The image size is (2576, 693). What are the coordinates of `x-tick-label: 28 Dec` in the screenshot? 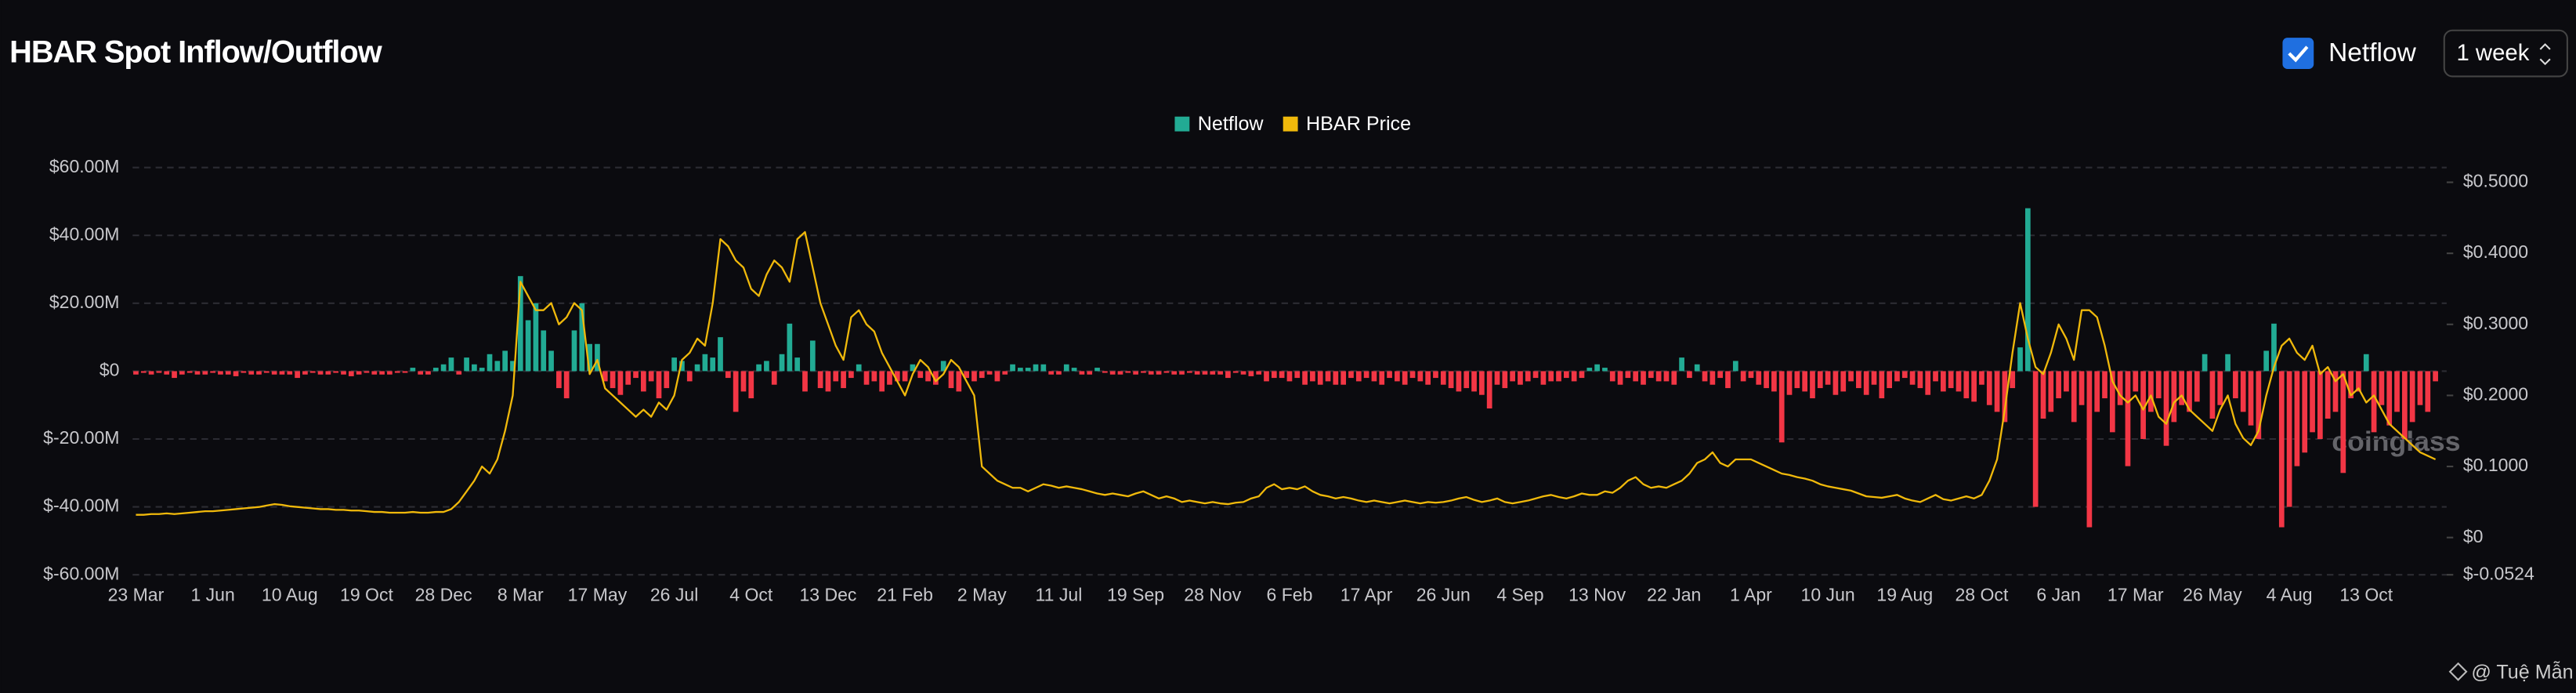 It's located at (443, 595).